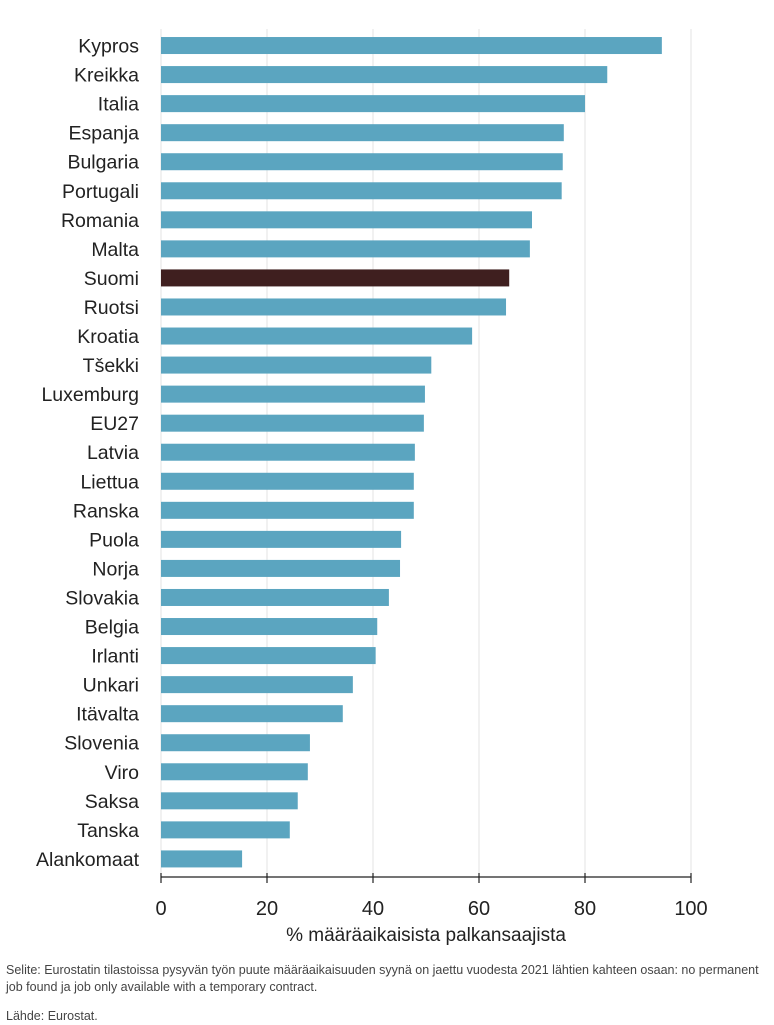 This screenshot has height=1025, width=774. What do you see at coordinates (234, 772) in the screenshot?
I see `bar-viro` at bounding box center [234, 772].